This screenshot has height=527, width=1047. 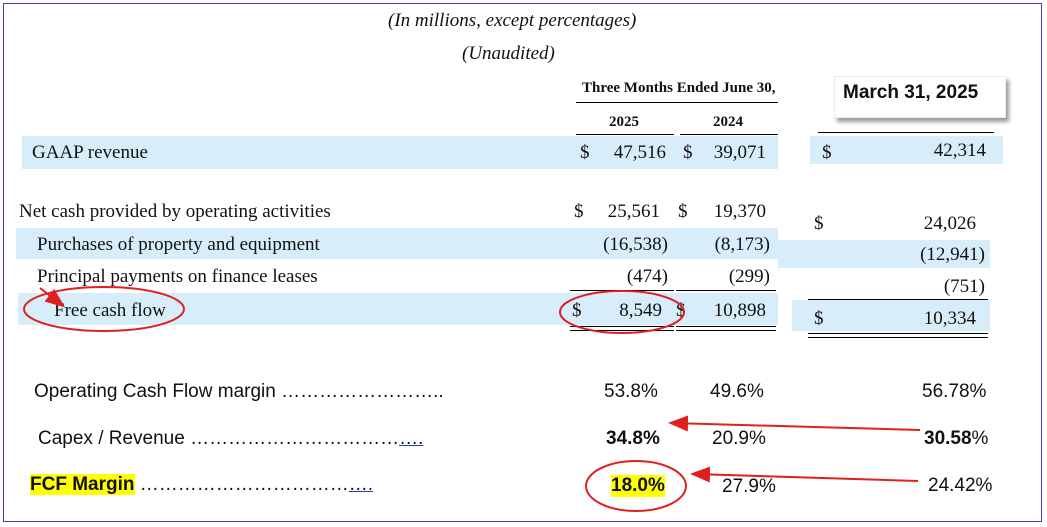 I want to click on ocf-margin-2024: 49.6%, so click(x=737, y=391).